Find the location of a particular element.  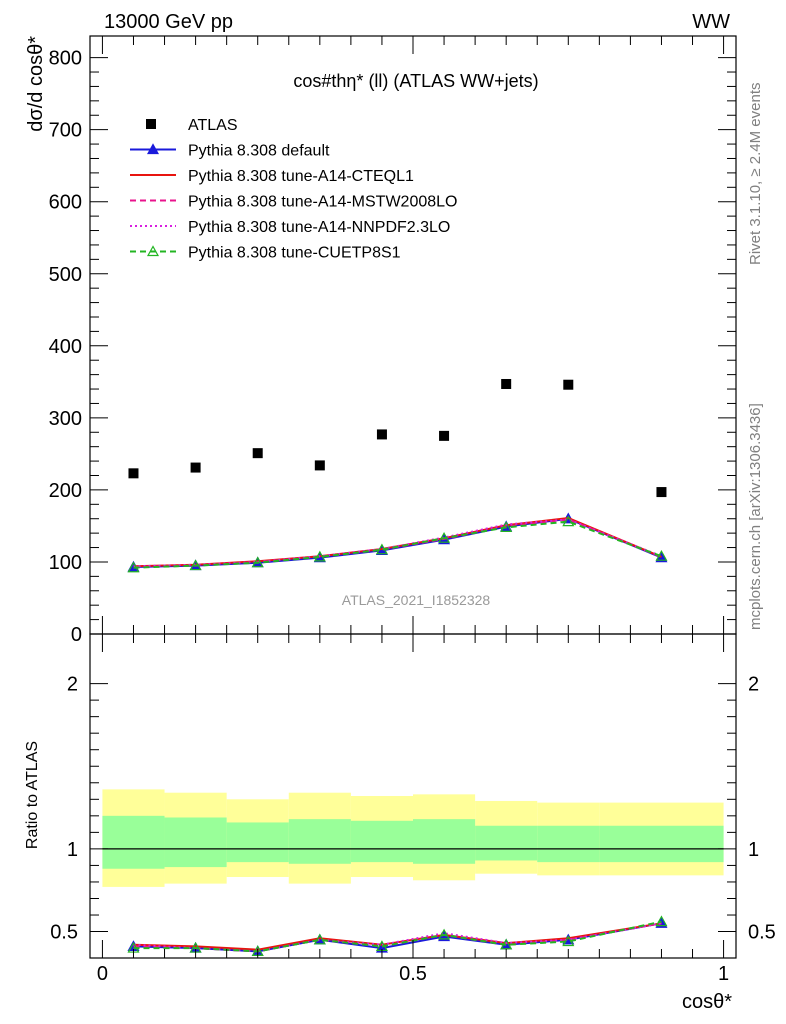

legend-label: Pythia 8.308 tune-A14-MSTW2008LO is located at coordinates (322, 202).